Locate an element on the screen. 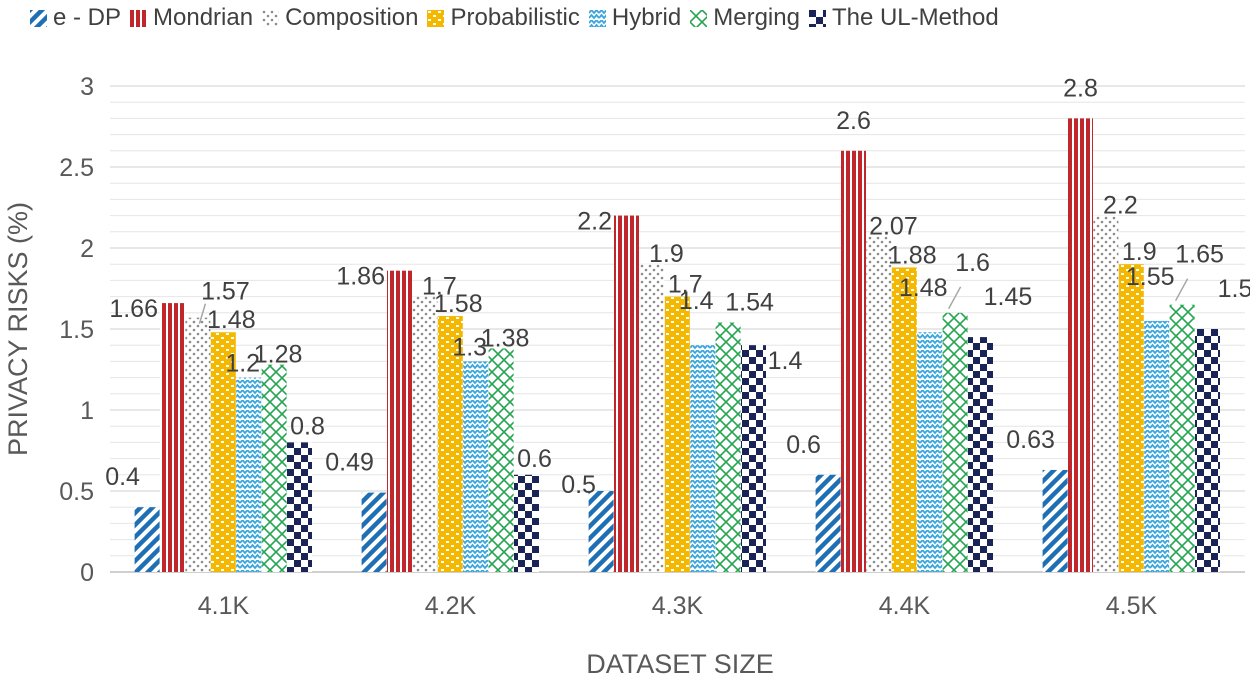 The height and width of the screenshot is (682, 1250). data-label: 2.6 is located at coordinates (853, 121).